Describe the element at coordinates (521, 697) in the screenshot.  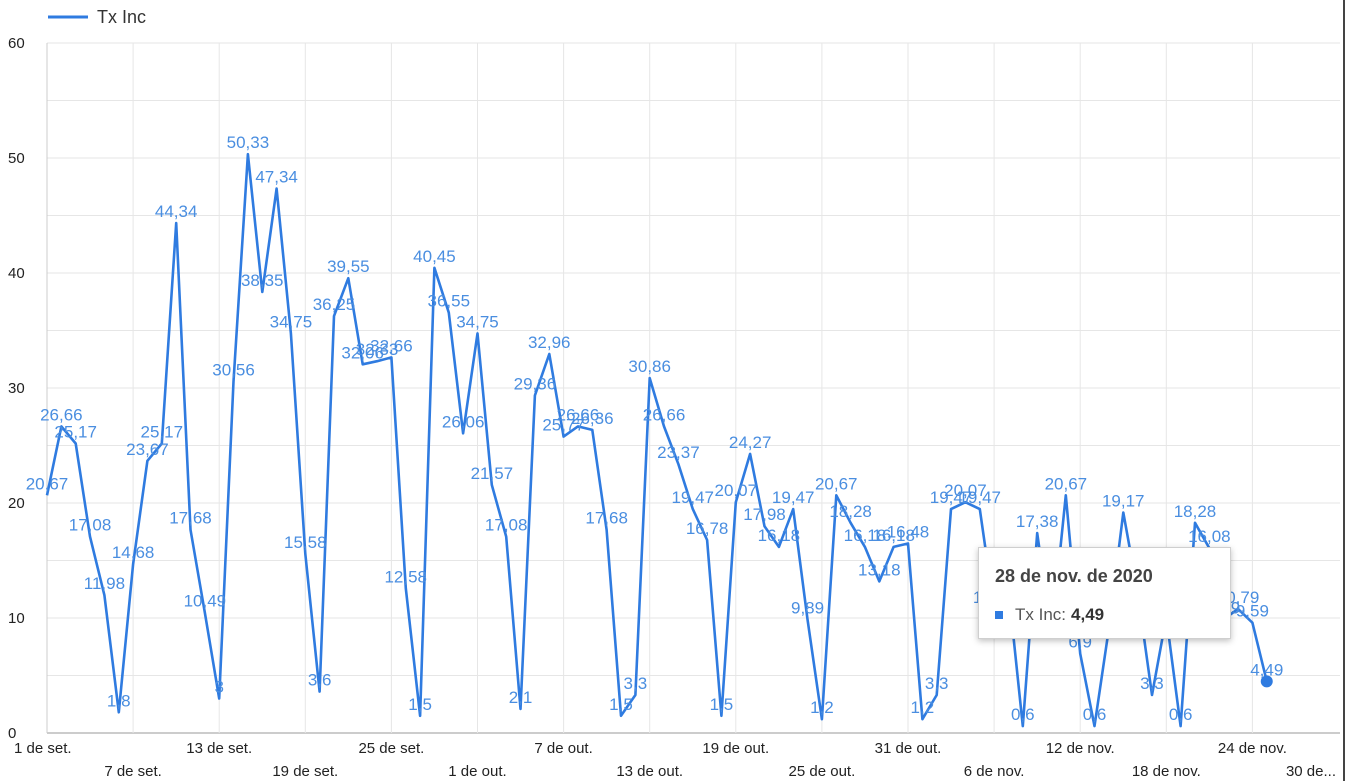
I see `data-label: 2,1` at that location.